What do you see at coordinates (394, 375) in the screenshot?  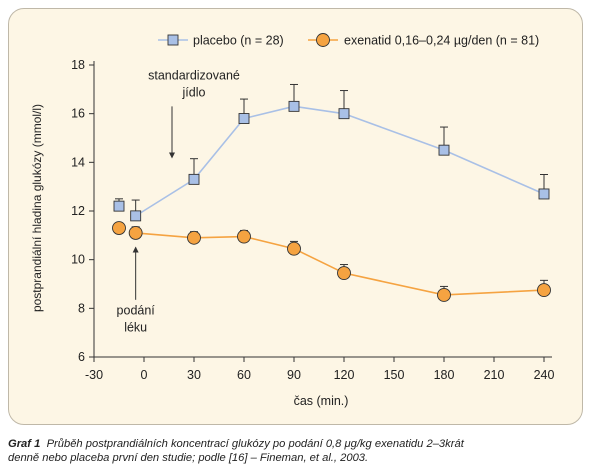 I see `x-tick-label: 150` at bounding box center [394, 375].